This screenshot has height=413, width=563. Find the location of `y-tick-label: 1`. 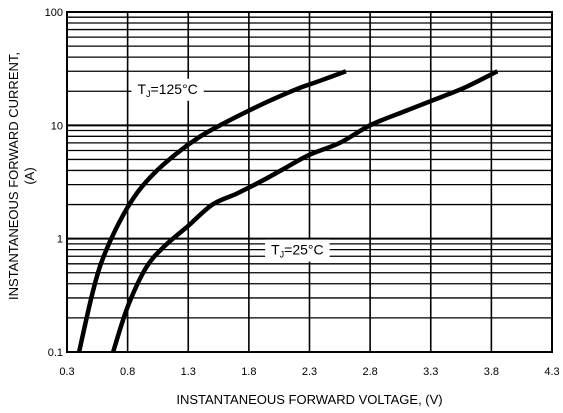

y-tick-label: 1 is located at coordinates (60, 240).